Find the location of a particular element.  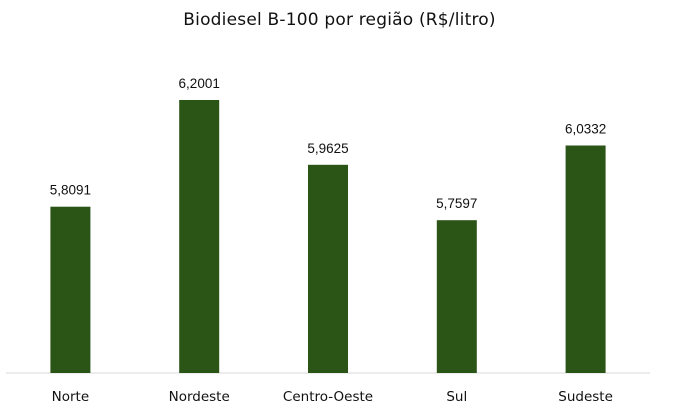

data-label: 5,7597 is located at coordinates (456, 203).